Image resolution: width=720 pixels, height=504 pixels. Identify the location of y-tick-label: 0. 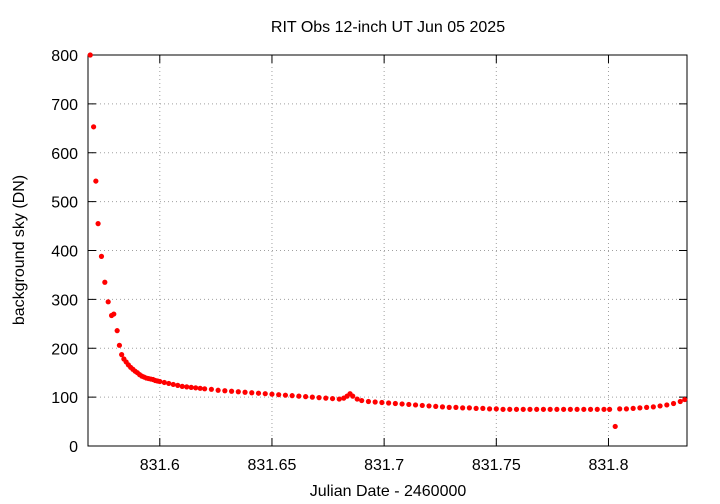
(73, 447).